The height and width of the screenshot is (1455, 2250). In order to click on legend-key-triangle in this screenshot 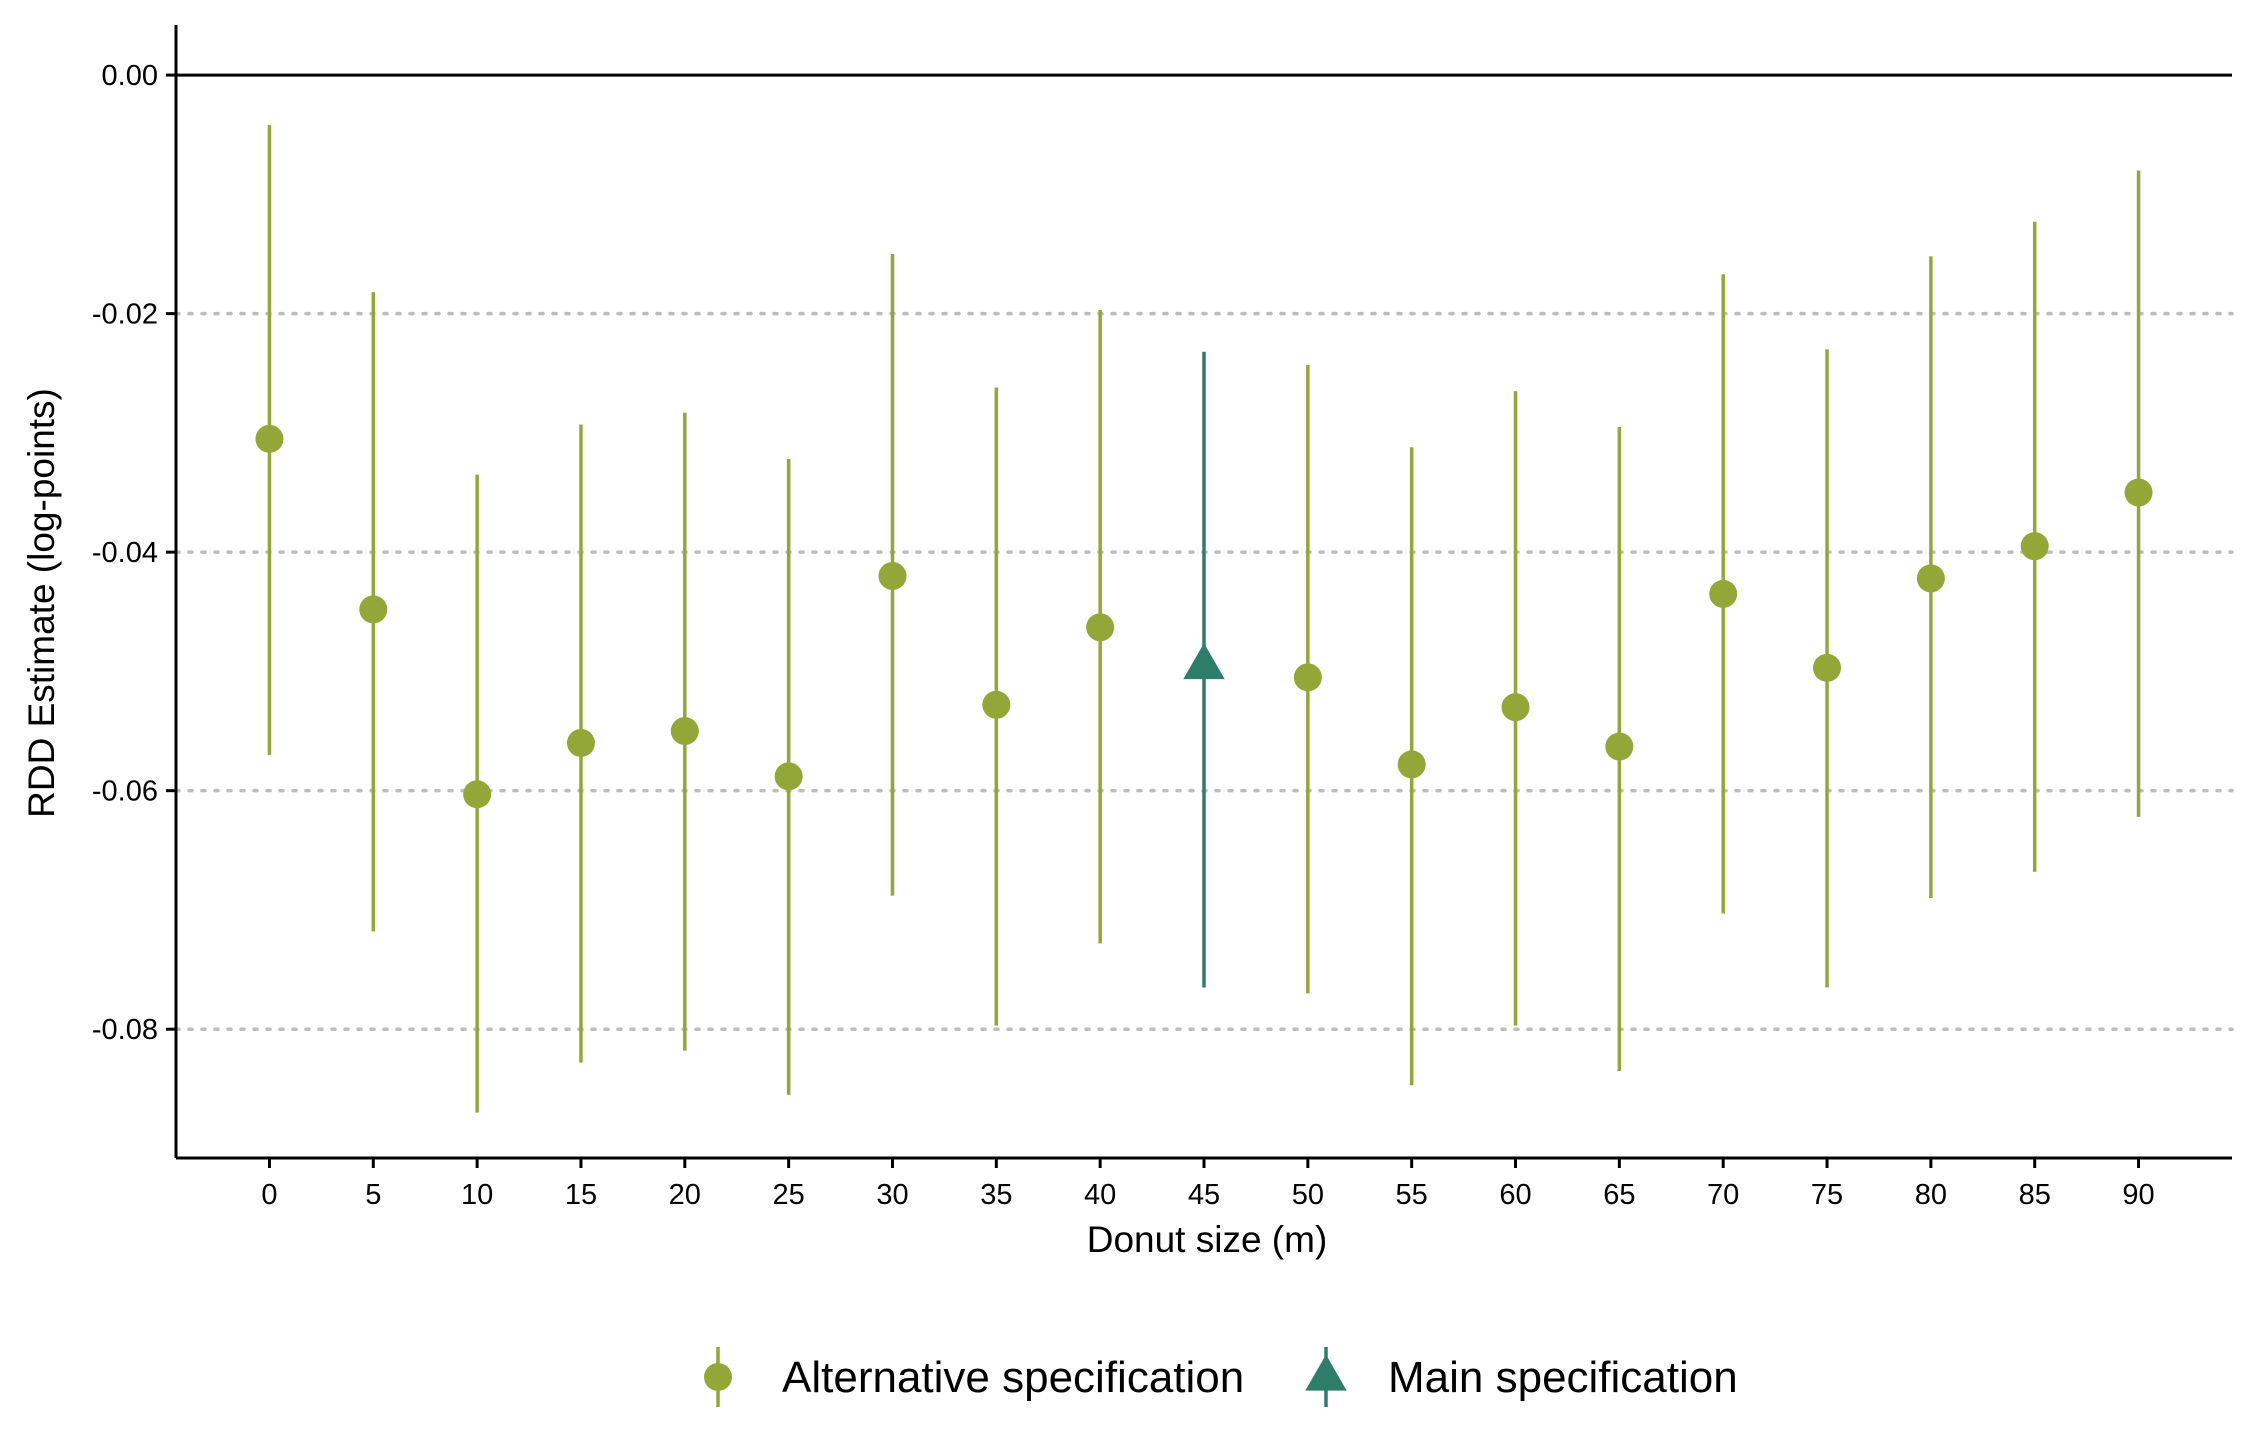, I will do `click(1326, 1372)`.